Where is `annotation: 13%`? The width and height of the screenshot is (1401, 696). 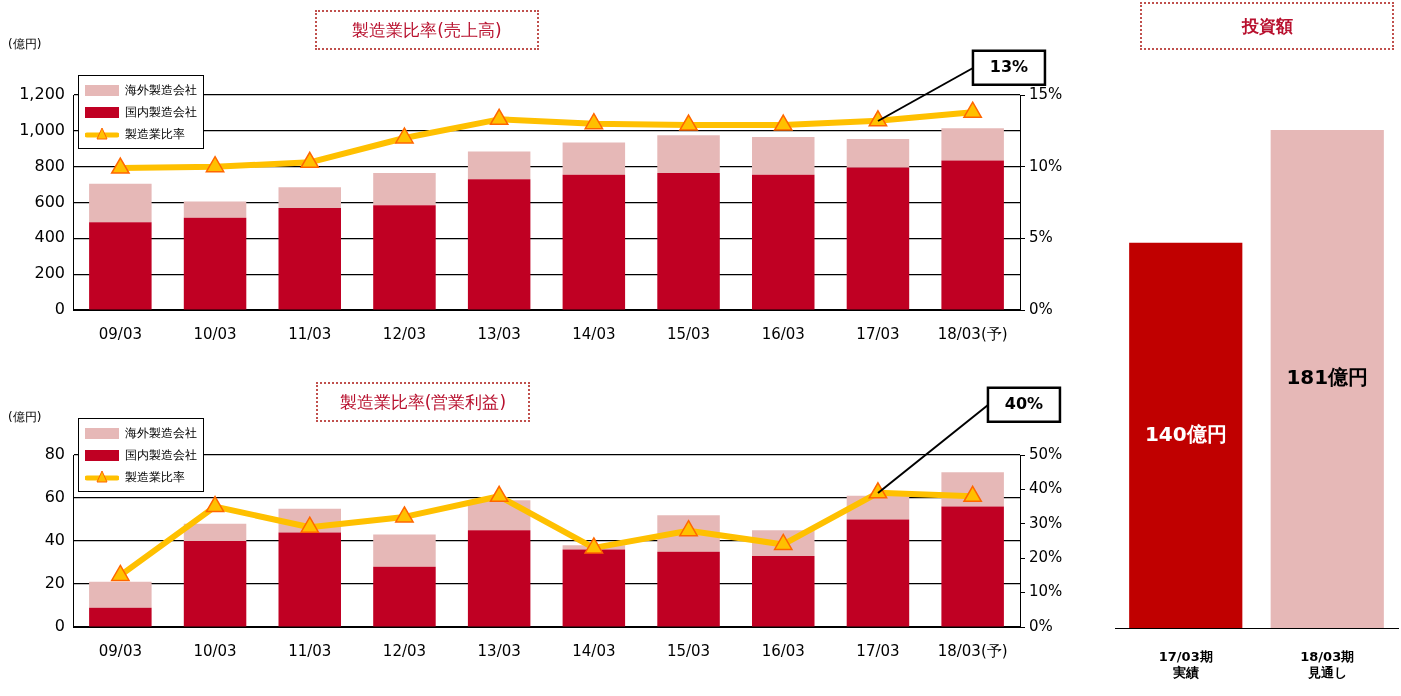 annotation: 13% is located at coordinates (1009, 66).